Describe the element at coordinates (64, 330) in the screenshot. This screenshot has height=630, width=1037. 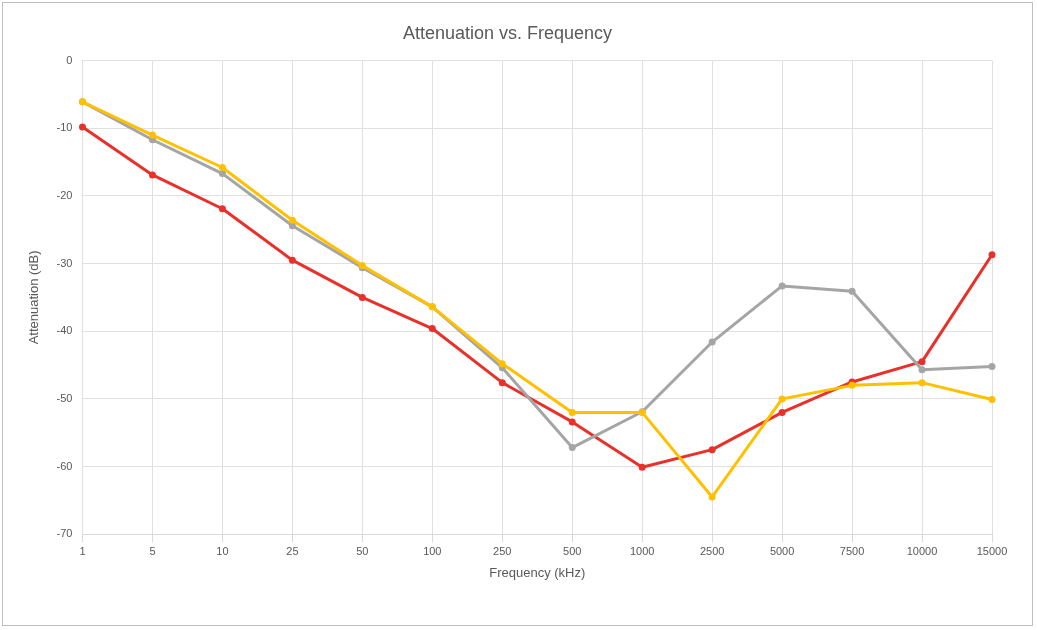
I see `y-tick-label: -40` at that location.